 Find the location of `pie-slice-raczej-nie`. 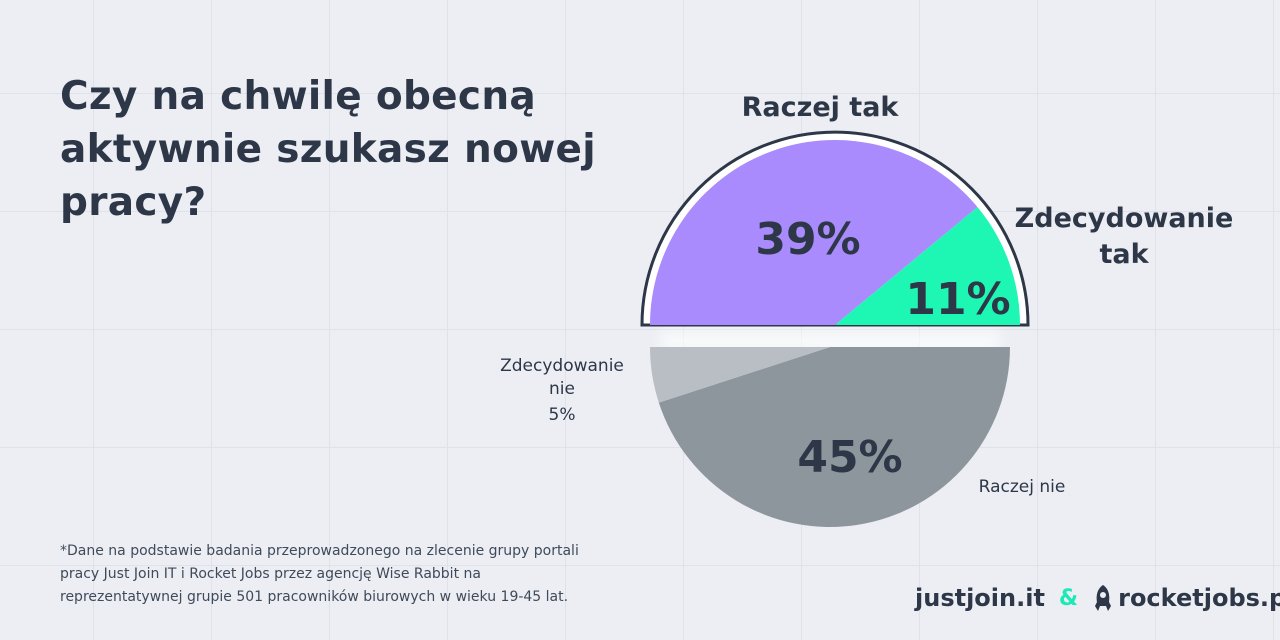

pie-slice-raczej-nie is located at coordinates (834, 437).